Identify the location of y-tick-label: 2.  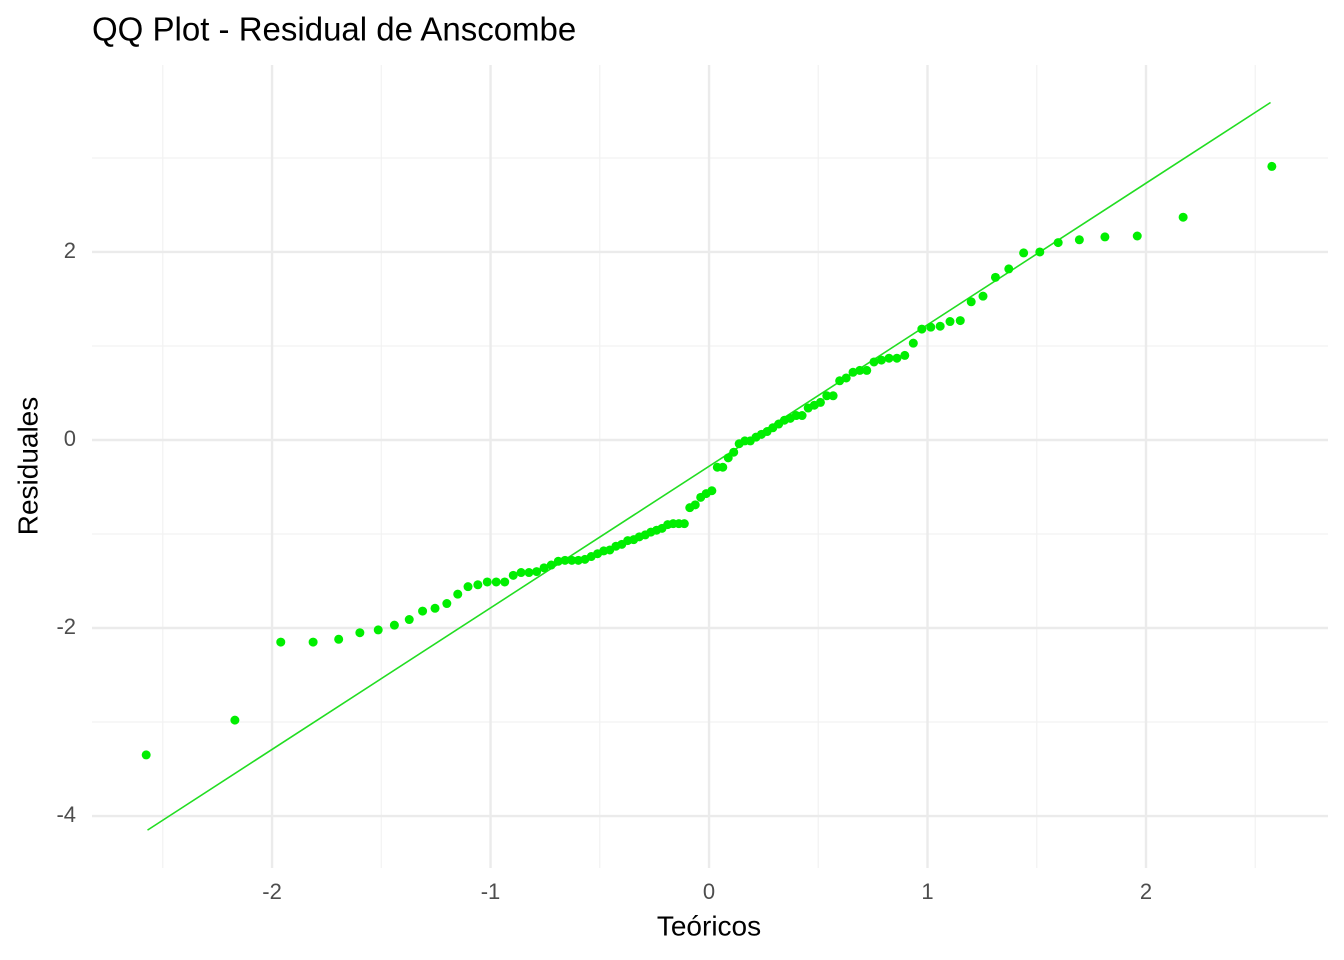
(70, 250).